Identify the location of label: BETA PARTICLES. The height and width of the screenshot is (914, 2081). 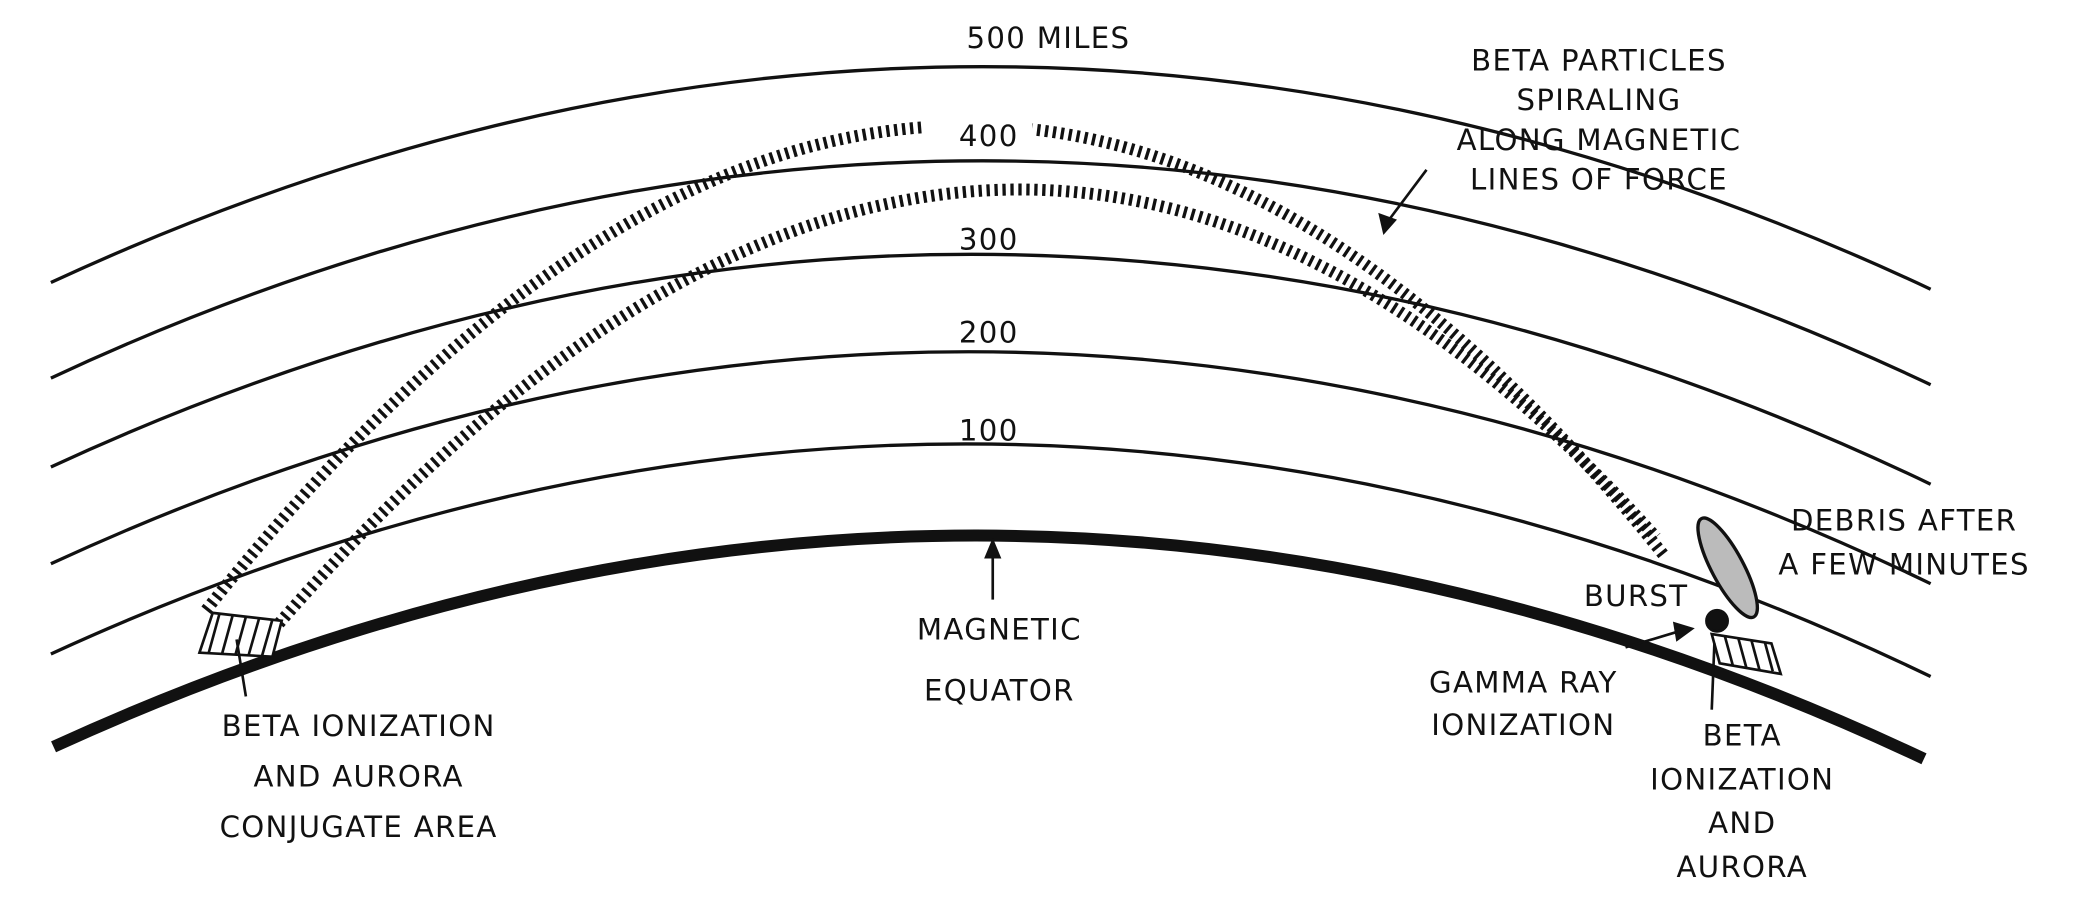
(1599, 60).